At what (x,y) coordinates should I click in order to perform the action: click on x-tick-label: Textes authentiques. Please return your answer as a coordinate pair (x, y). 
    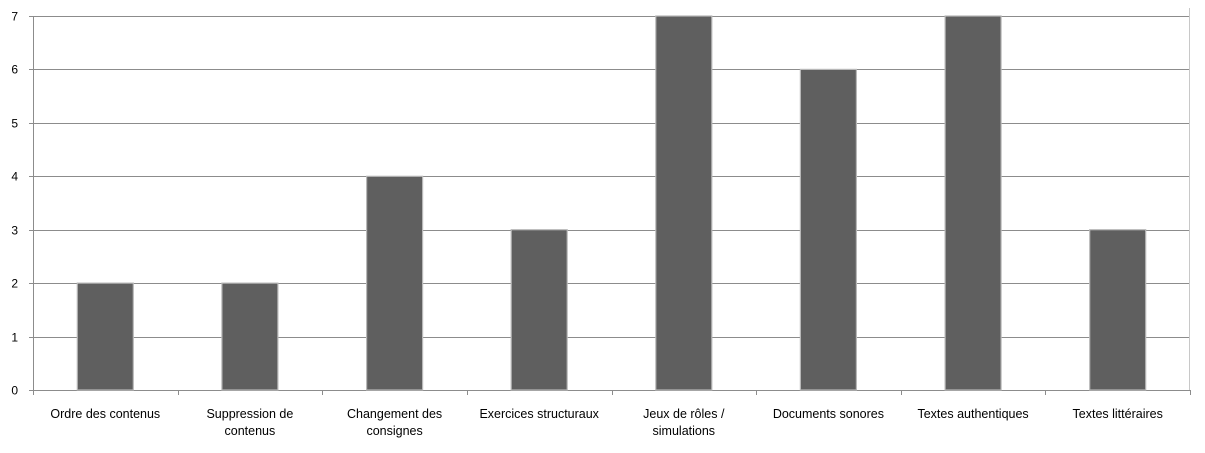
    Looking at the image, I should click on (972, 414).